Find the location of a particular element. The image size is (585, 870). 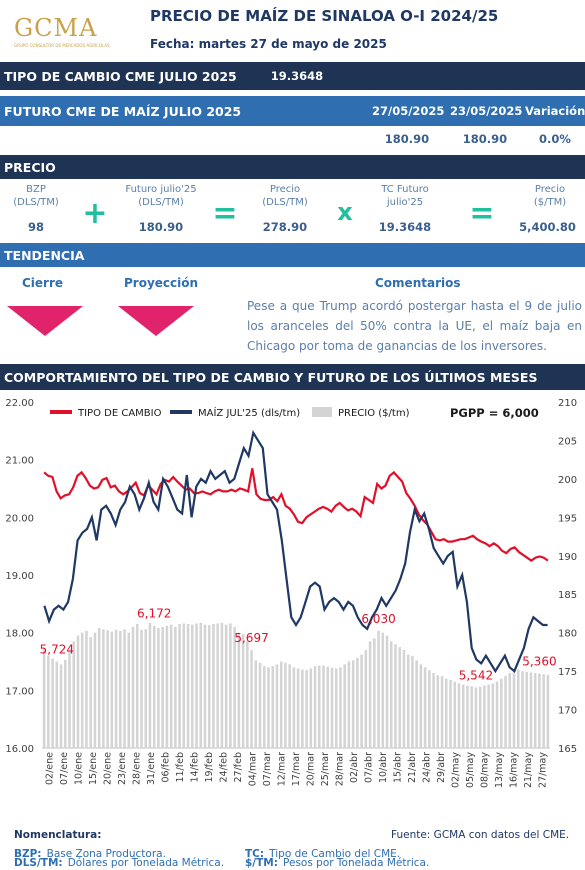

y-right-tick-label: 185 is located at coordinates (567, 595).